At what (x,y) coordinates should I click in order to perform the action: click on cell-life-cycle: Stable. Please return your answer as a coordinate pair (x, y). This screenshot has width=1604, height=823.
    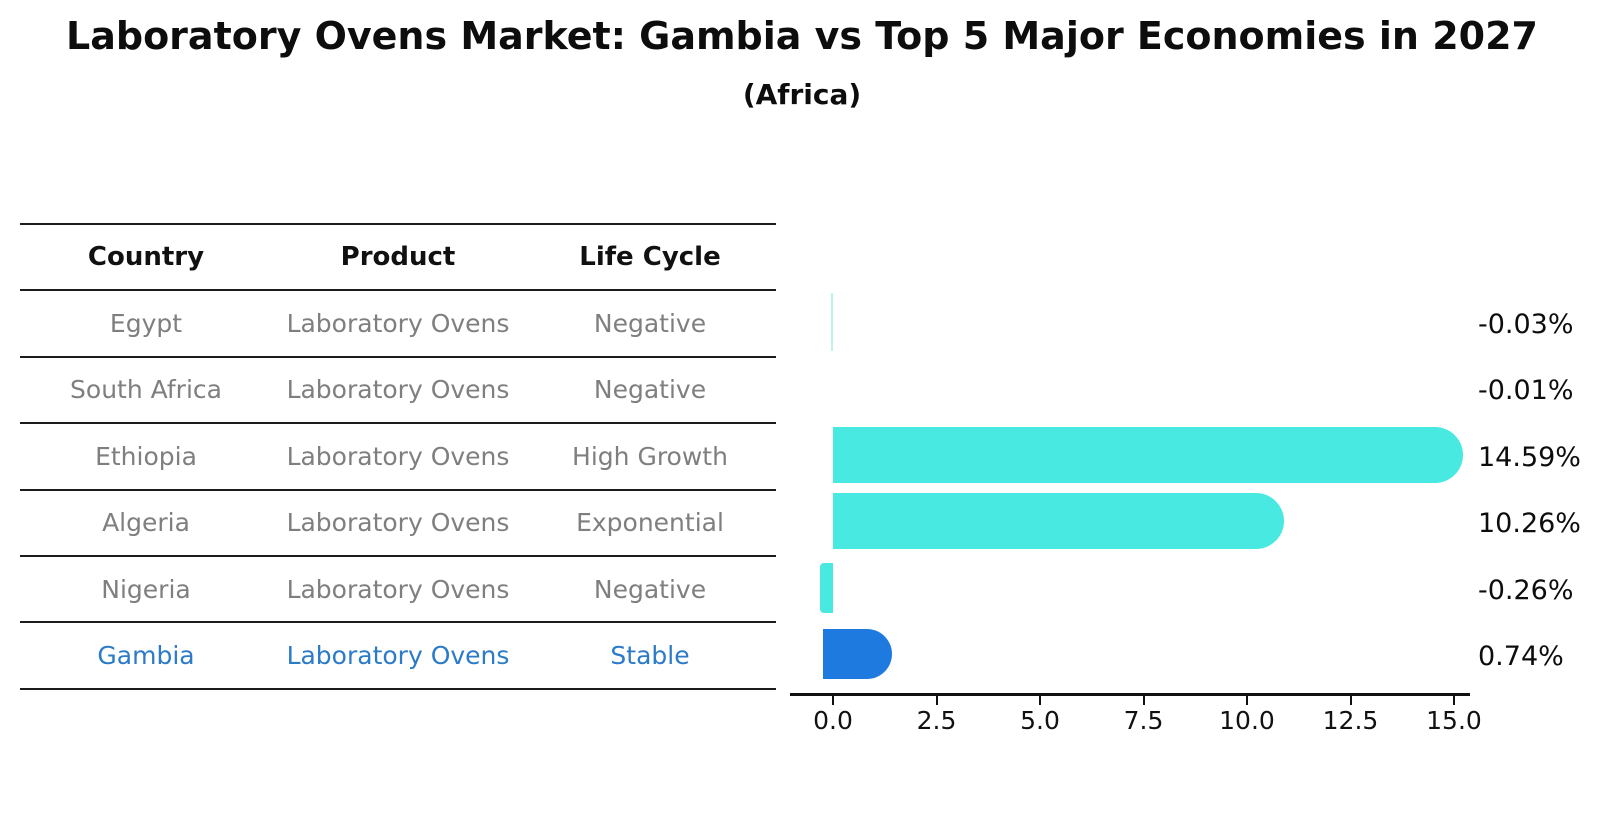
    Looking at the image, I should click on (650, 656).